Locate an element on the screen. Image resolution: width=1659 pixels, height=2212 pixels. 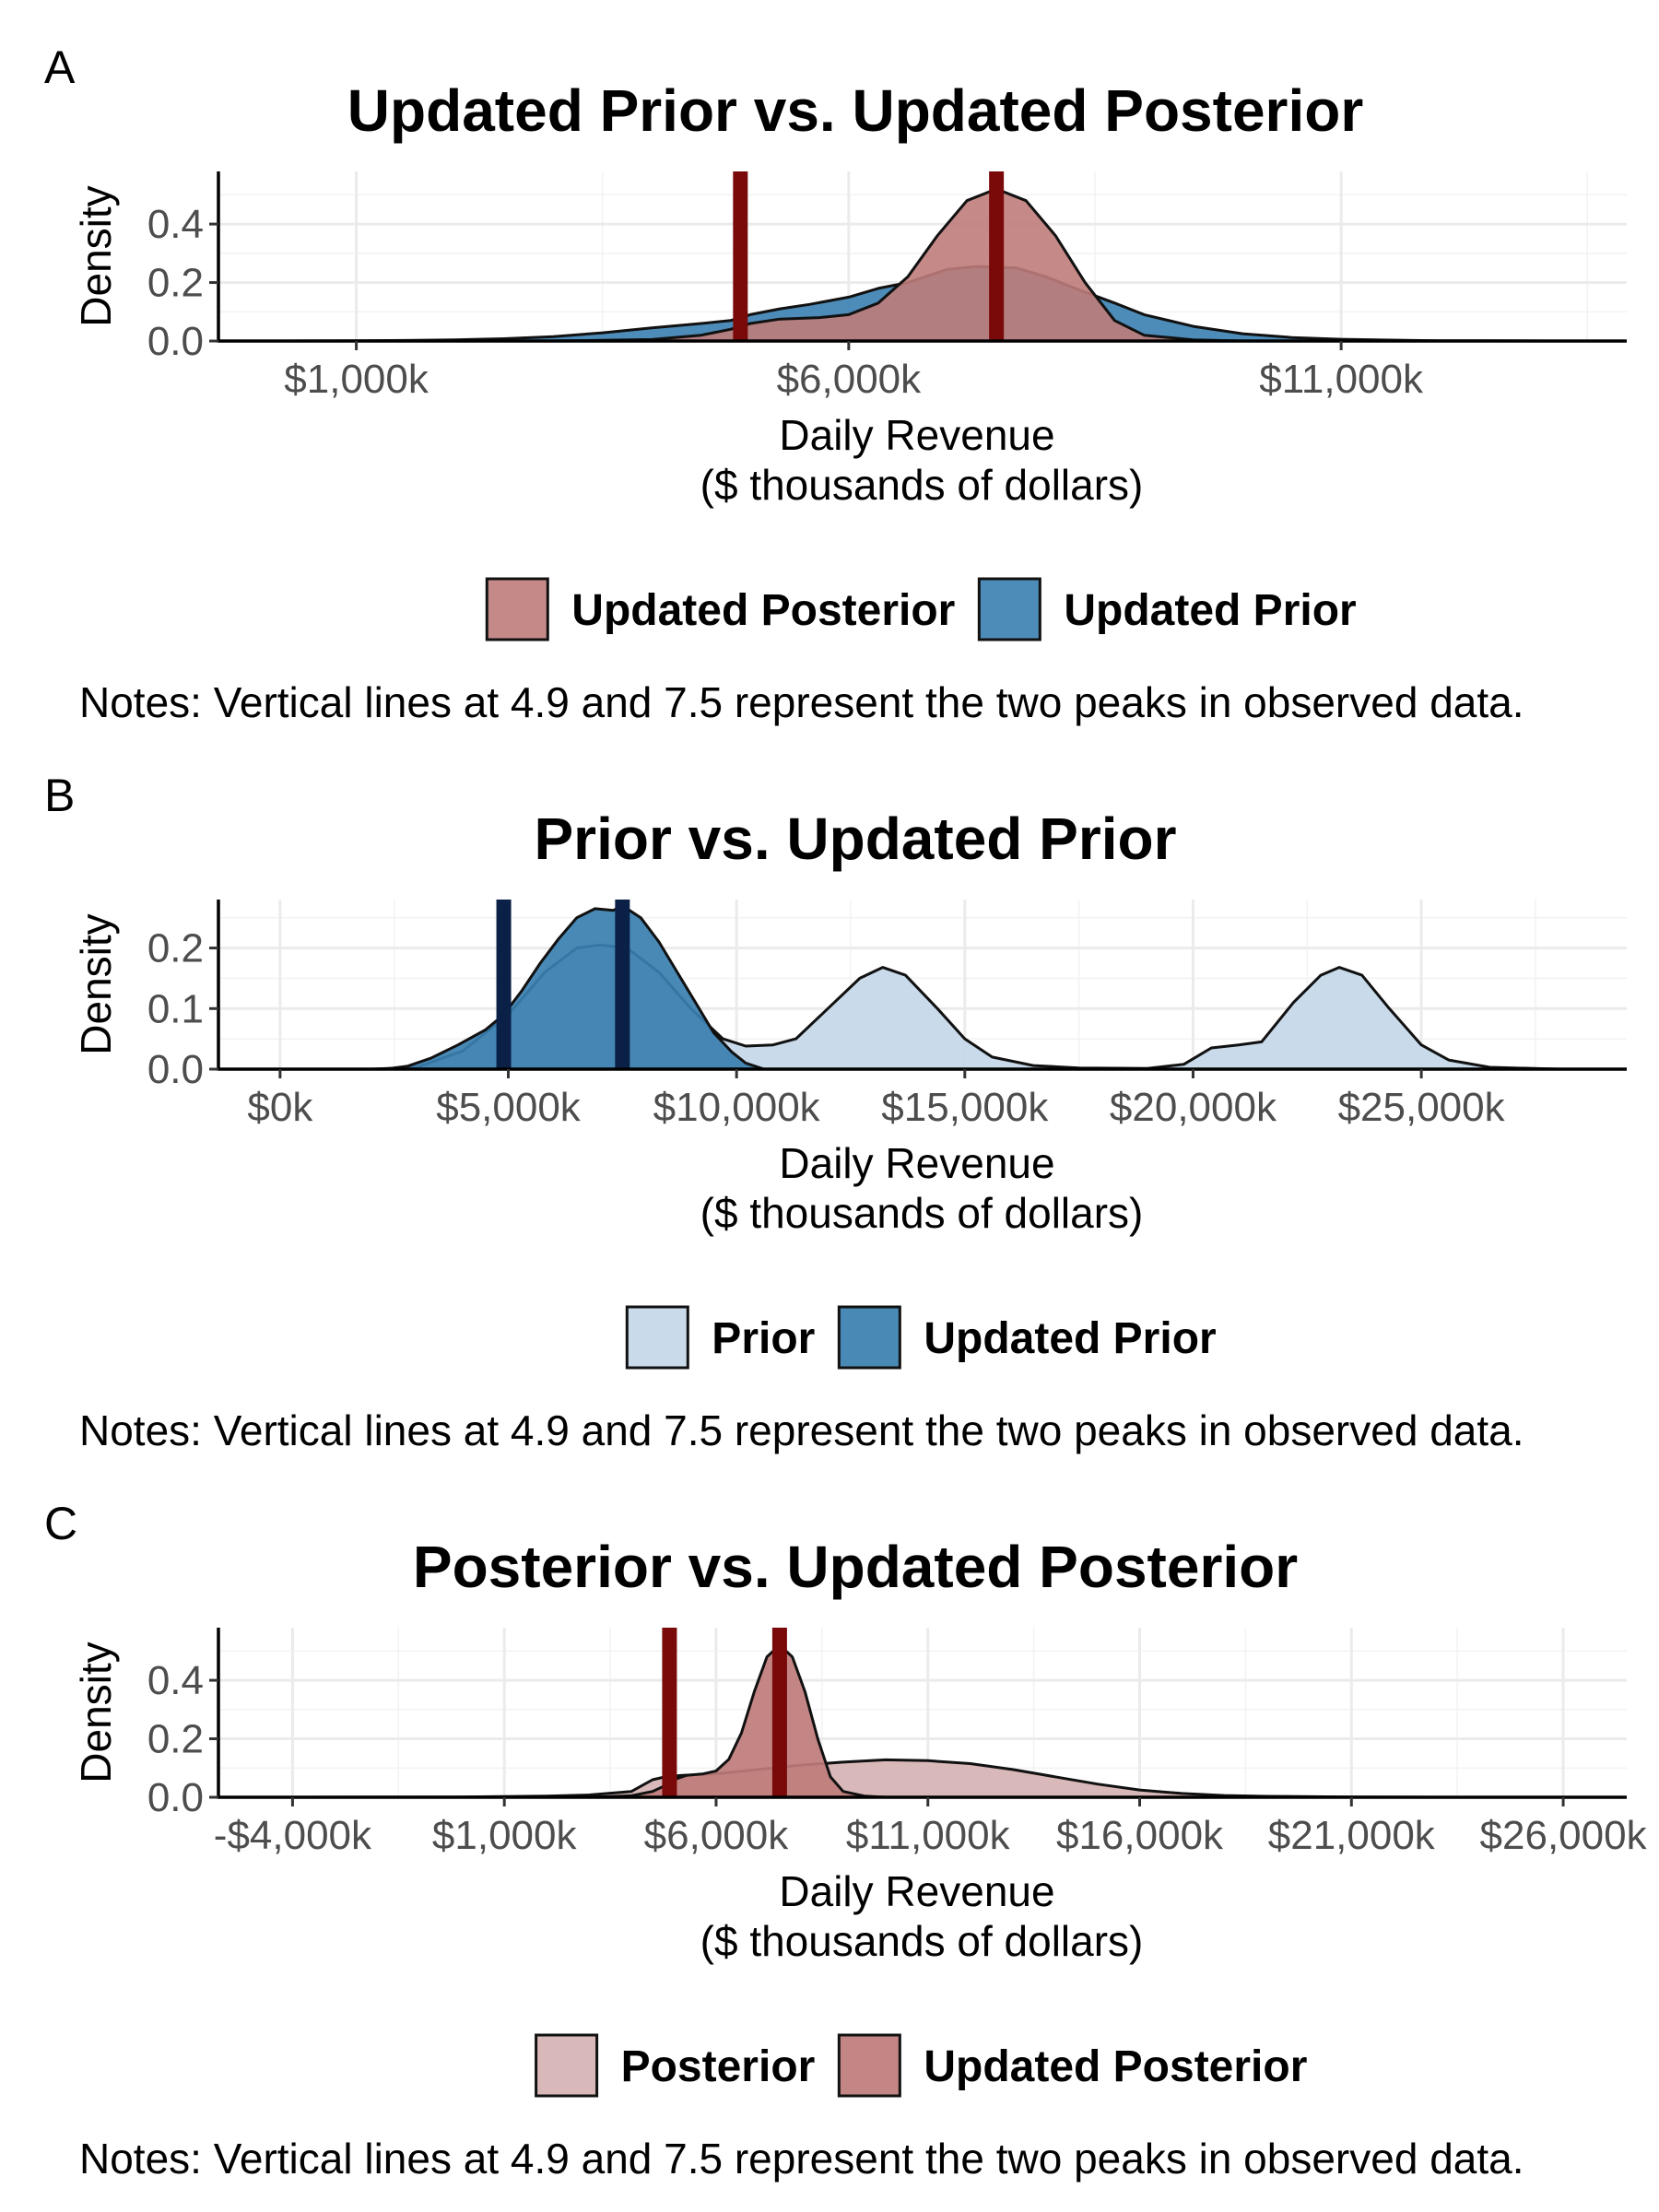
legend: Updated Posterior Updated Prior is located at coordinates (921, 609).